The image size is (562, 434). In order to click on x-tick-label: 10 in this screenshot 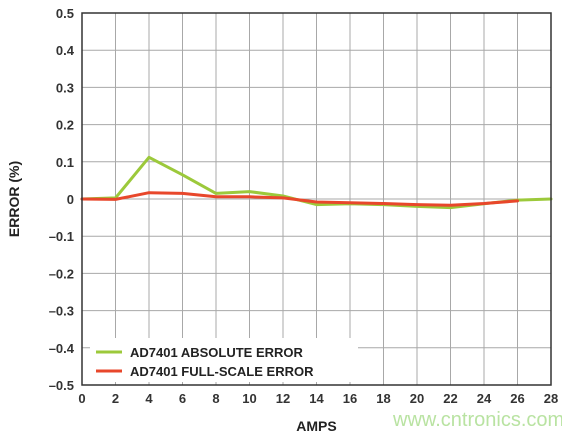, I will do `click(249, 398)`.